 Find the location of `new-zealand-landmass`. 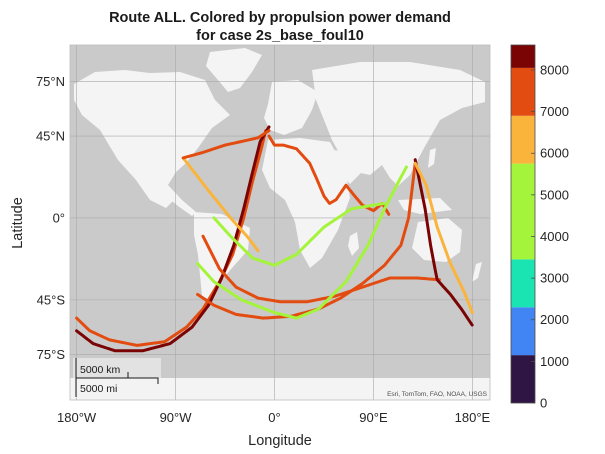

new-zealand-landmass is located at coordinates (477, 272).